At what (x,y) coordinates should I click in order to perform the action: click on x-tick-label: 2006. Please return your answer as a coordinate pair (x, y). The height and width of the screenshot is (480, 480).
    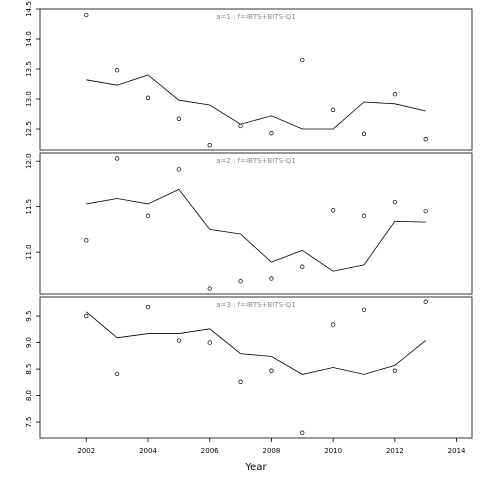
    Looking at the image, I should click on (210, 451).